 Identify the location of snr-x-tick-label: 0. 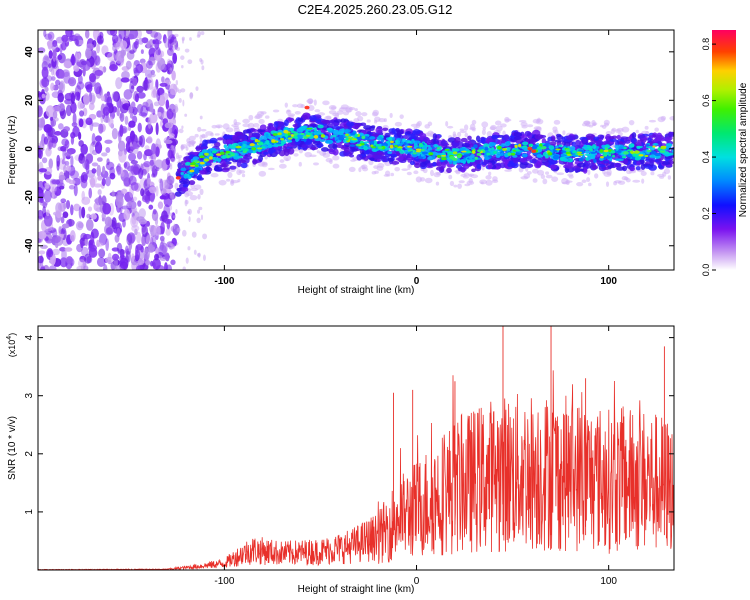
(417, 581).